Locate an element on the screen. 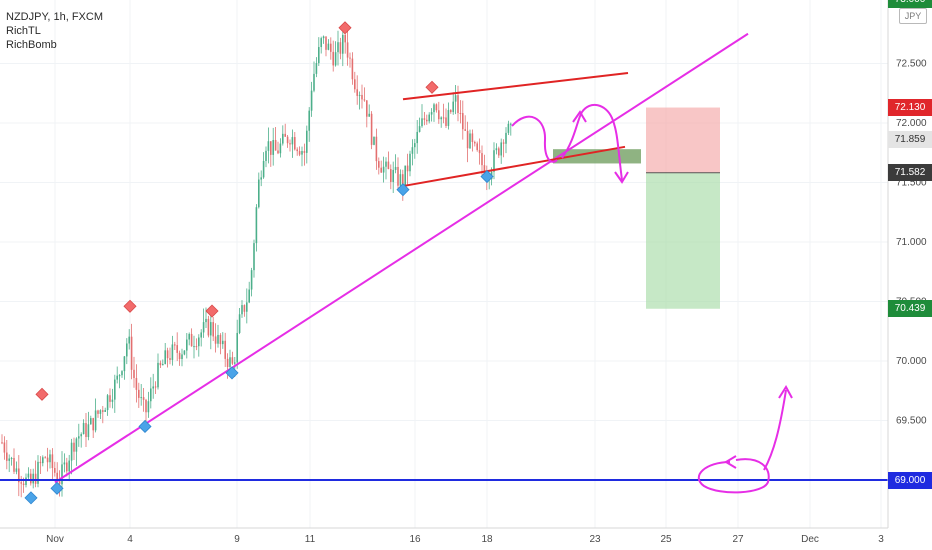 The height and width of the screenshot is (550, 932). price-tag: 72.130 is located at coordinates (910, 108).